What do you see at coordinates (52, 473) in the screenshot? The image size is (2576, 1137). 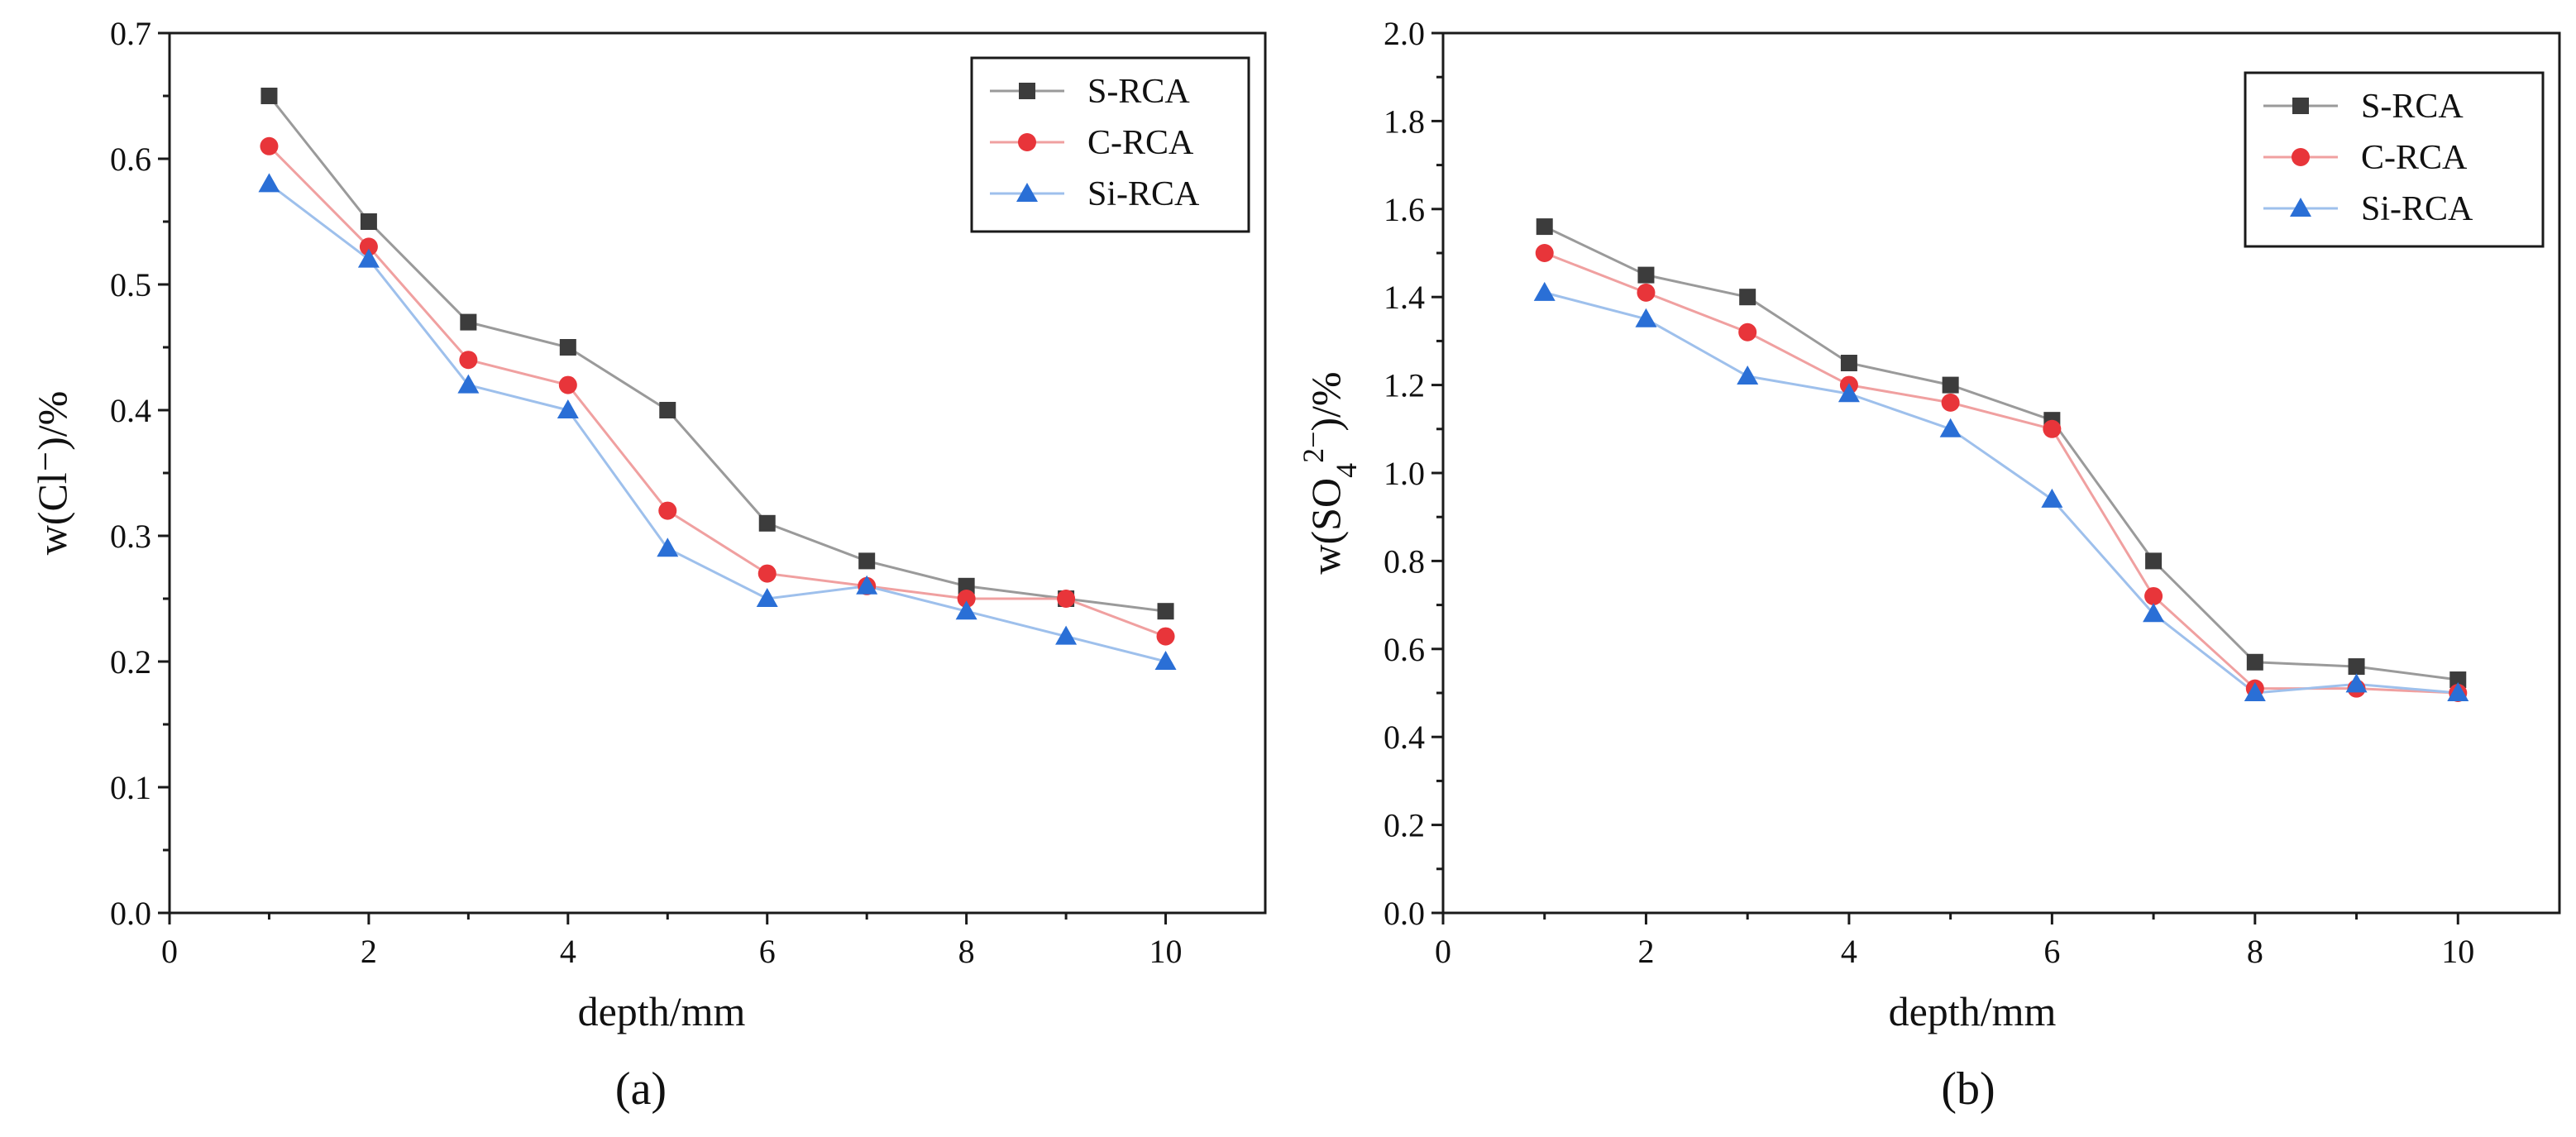 I see `y-axis-title: w(Cl⁻)/%` at bounding box center [52, 473].